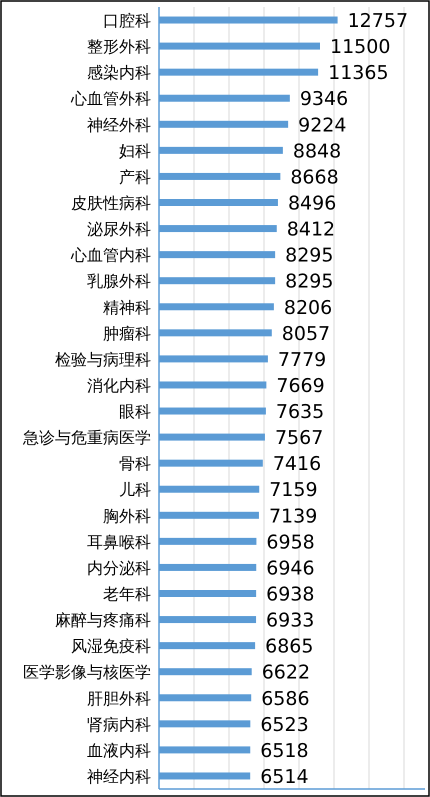 This screenshot has width=430, height=797. I want to click on y-tick-label: 心血管内科, so click(110, 255).